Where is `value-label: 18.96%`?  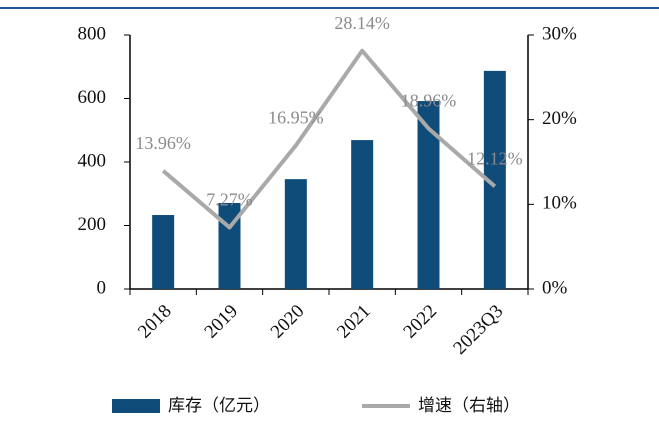 value-label: 18.96% is located at coordinates (429, 101).